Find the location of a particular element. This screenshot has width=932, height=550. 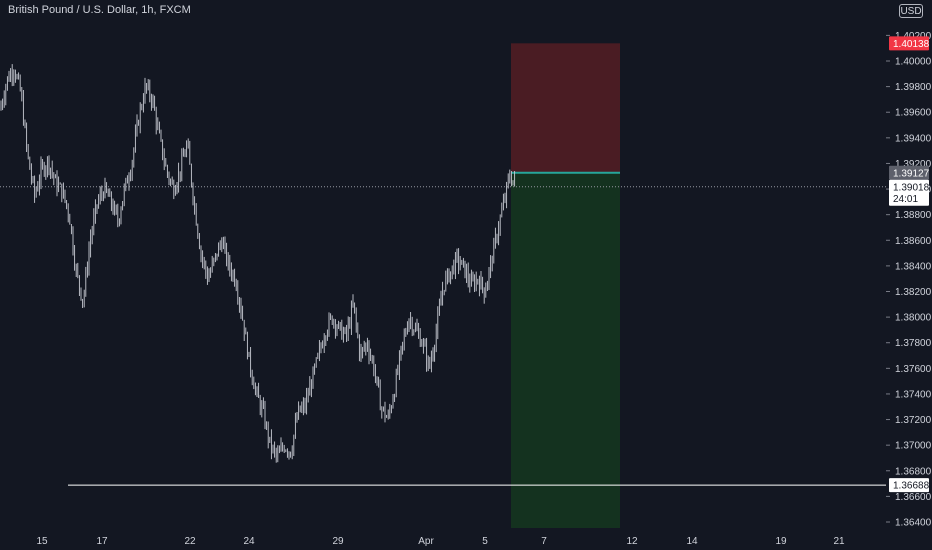

y-tick-label: 1.38200 is located at coordinates (913, 292).